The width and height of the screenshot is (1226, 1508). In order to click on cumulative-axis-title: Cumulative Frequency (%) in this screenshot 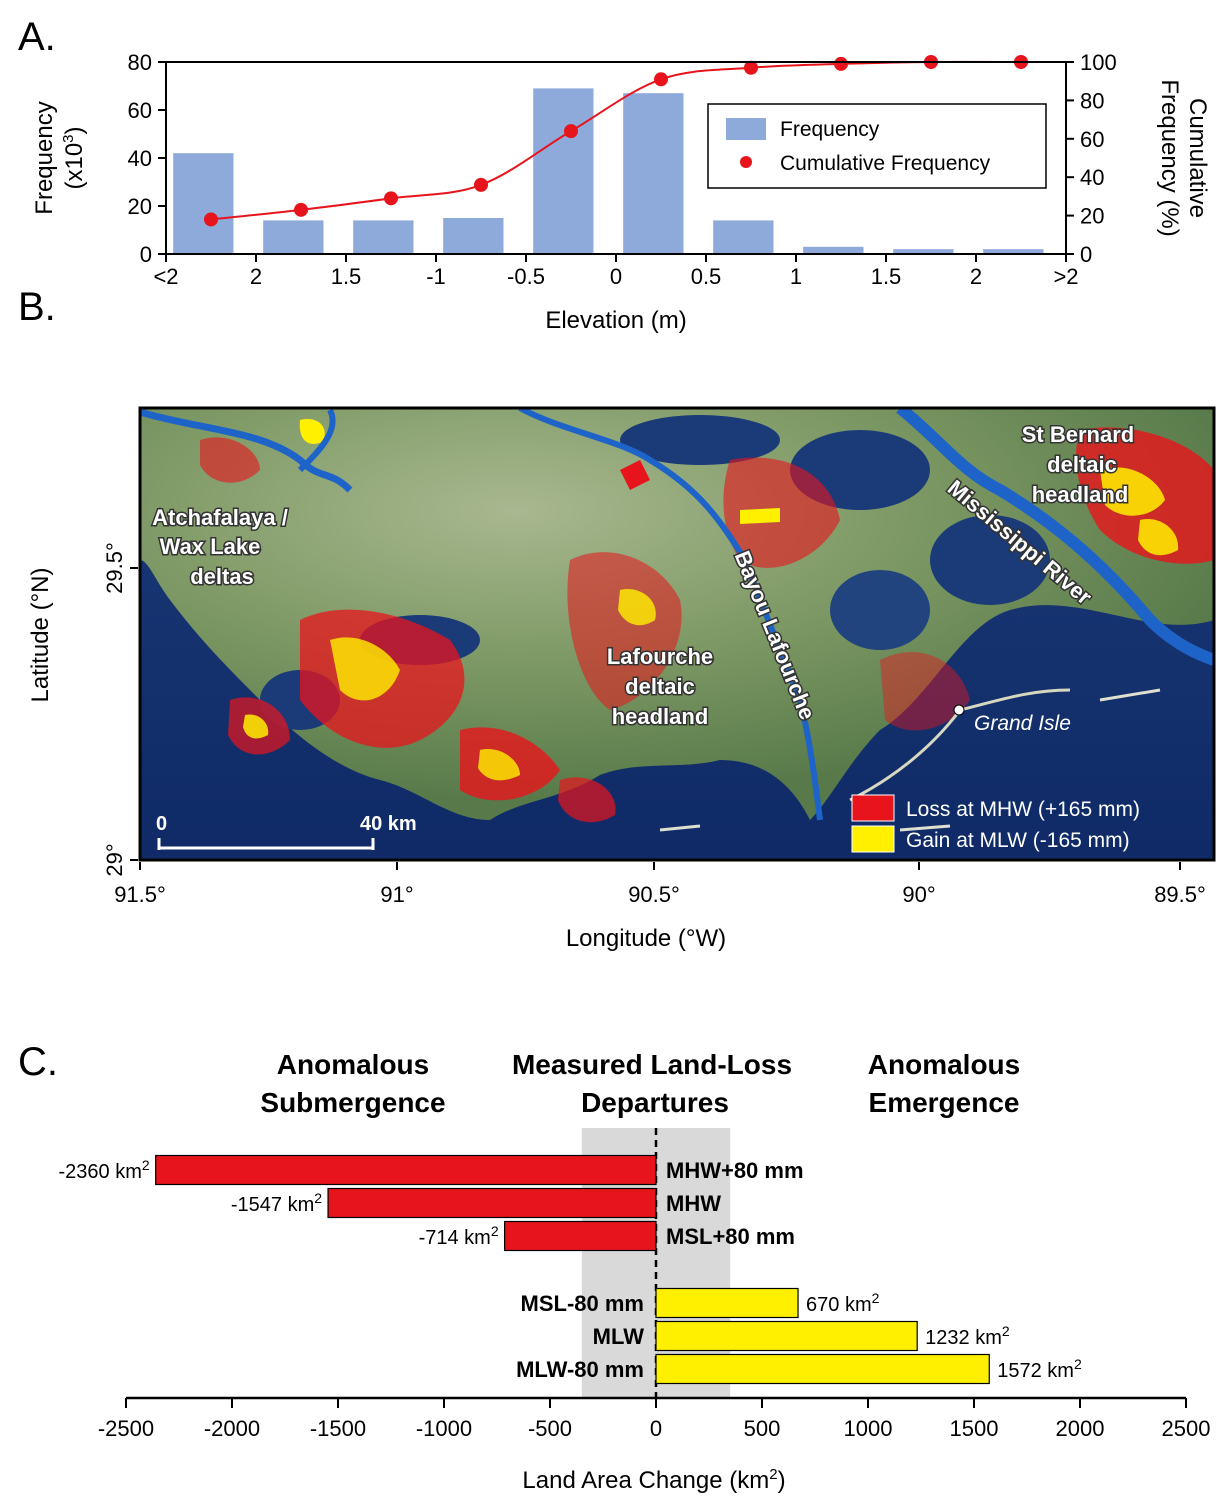, I will do `click(1183, 157)`.